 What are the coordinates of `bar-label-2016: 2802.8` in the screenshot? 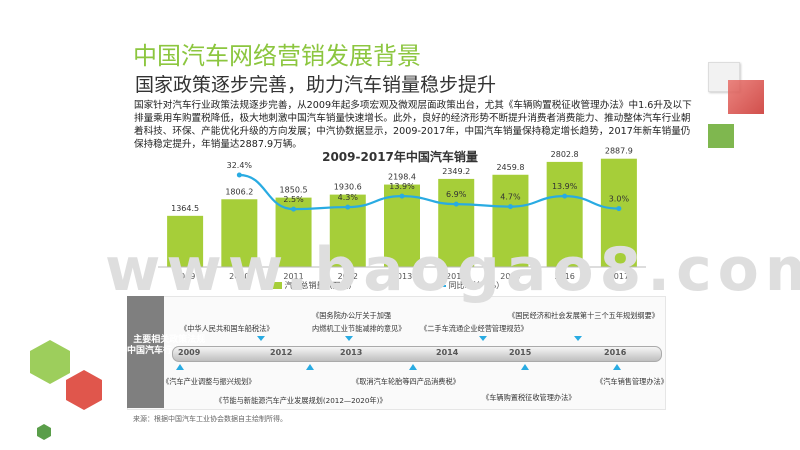 It's located at (565, 154).